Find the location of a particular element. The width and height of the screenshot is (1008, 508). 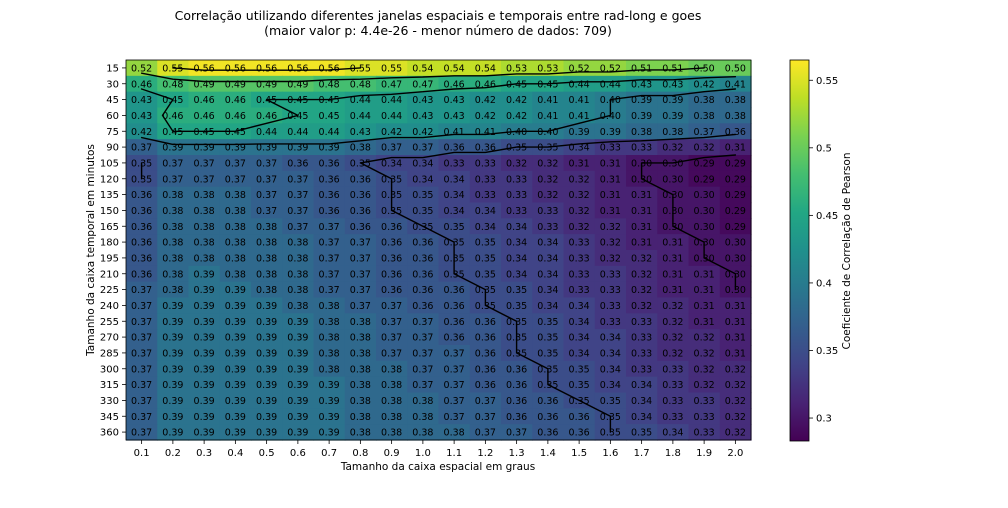

y-tick-label: 195 is located at coordinates (109, 259).